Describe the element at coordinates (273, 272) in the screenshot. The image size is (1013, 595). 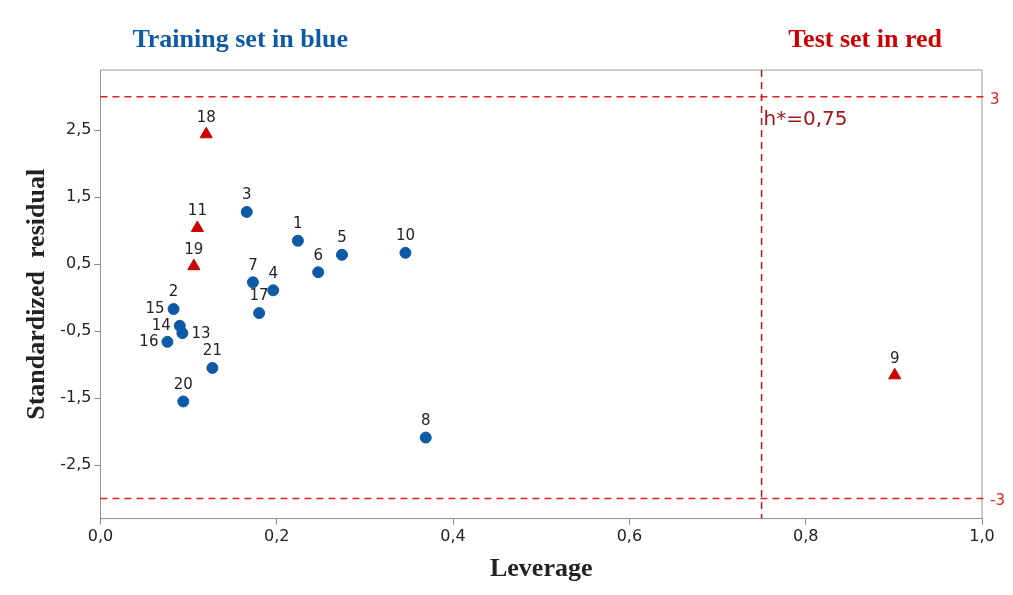
I see `annotation: 4` at that location.